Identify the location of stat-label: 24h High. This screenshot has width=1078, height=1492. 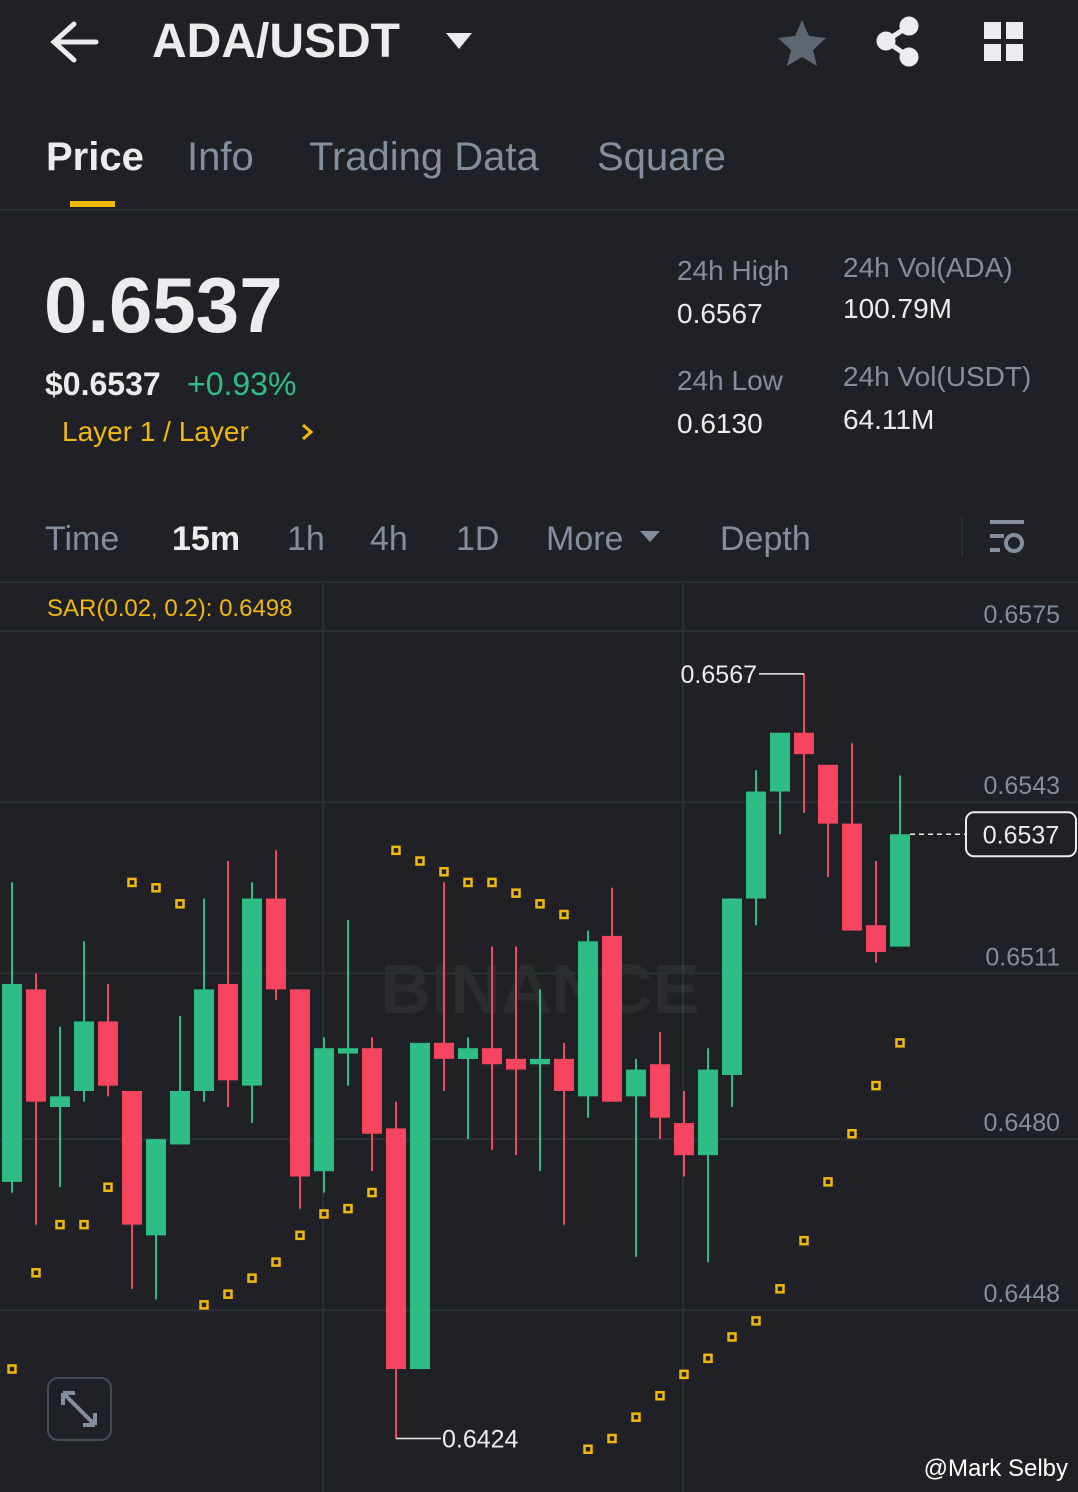
(733, 270).